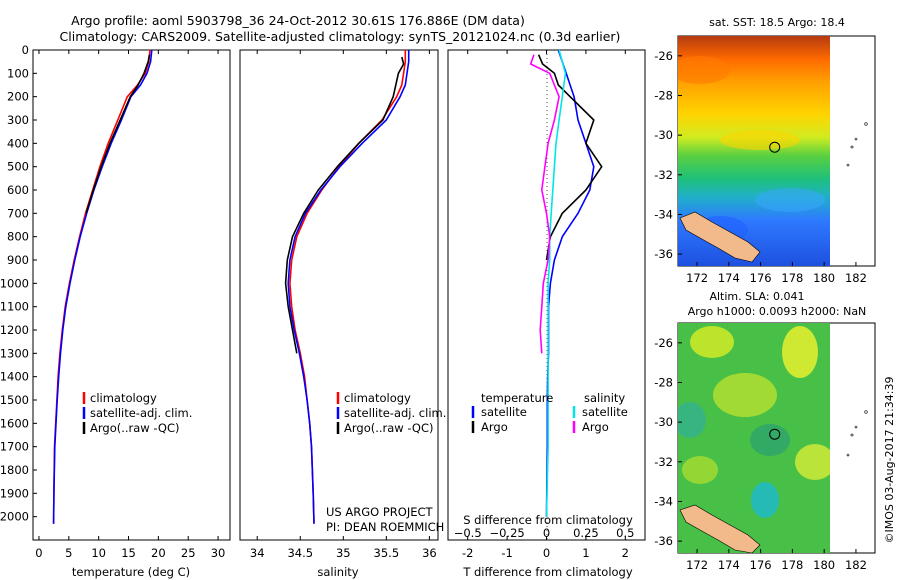 The height and width of the screenshot is (580, 900). I want to click on y-tick-label: 1500, so click(14, 400).